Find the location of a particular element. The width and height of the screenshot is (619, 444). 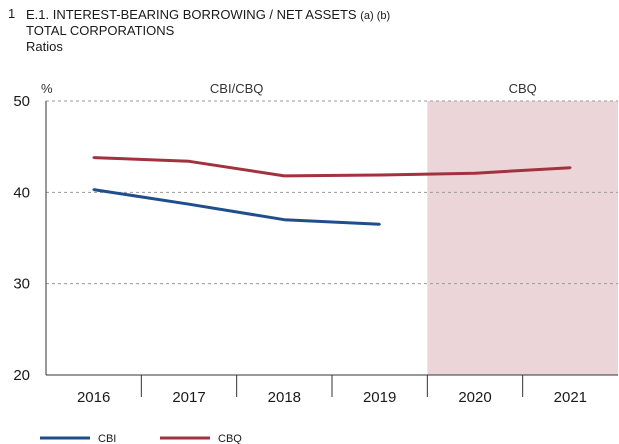

chart-subtitle: TOTAL CORPORATIONS is located at coordinates (100, 30).